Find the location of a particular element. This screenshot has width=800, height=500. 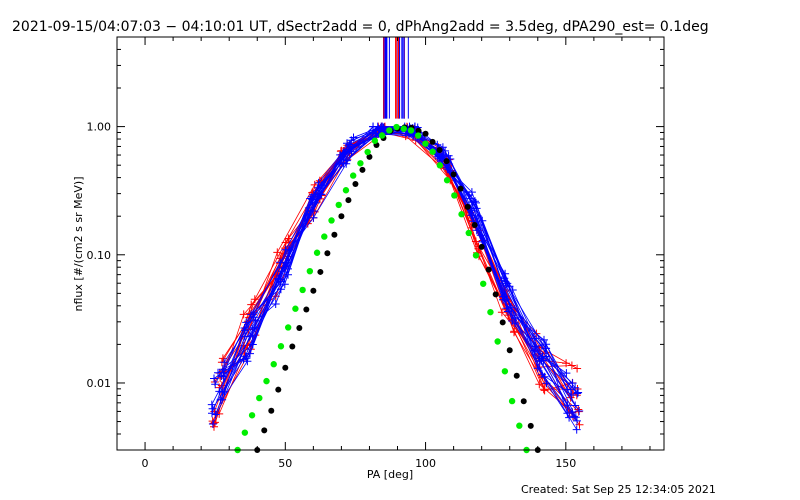

y-tick-label: 0.01 is located at coordinates (99, 383).